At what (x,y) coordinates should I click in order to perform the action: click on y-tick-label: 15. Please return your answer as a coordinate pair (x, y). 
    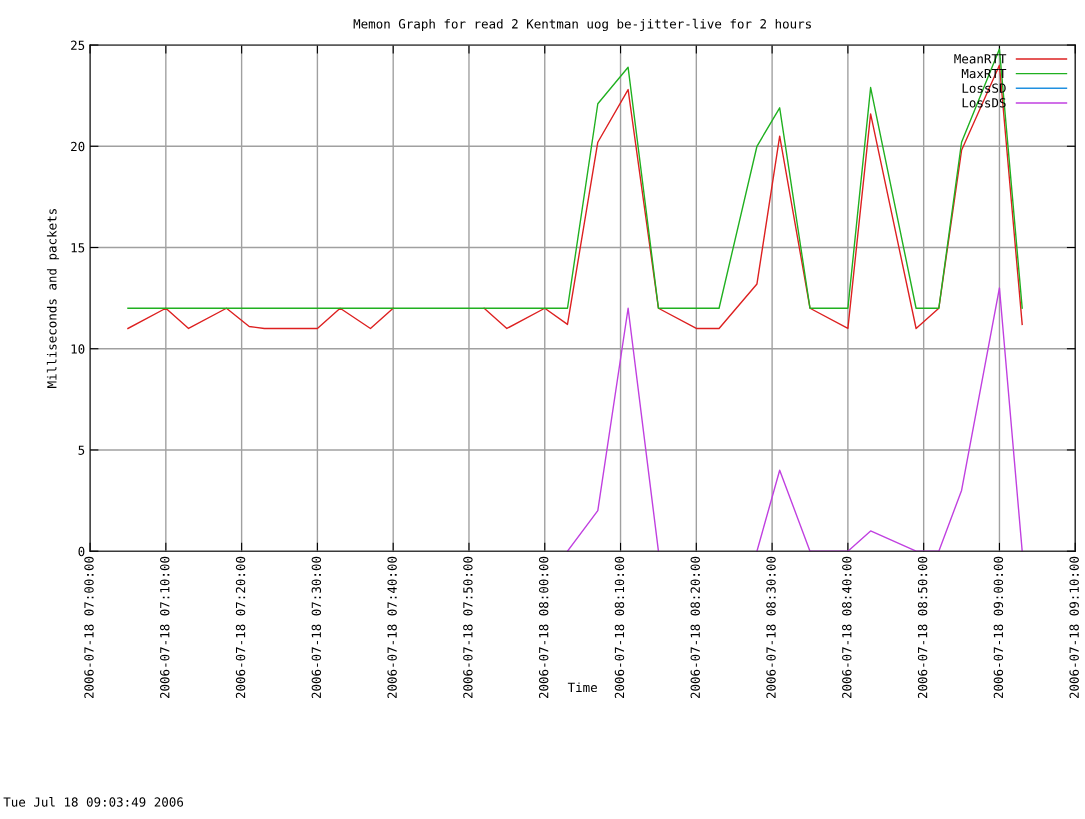
    Looking at the image, I should click on (78, 248).